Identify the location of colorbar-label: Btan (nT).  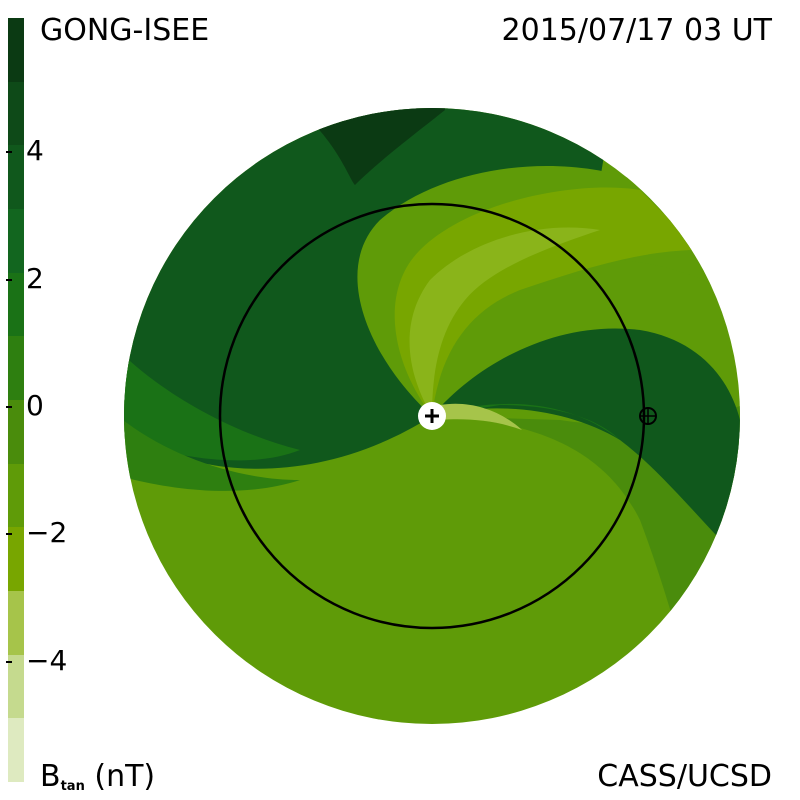
(98, 776).